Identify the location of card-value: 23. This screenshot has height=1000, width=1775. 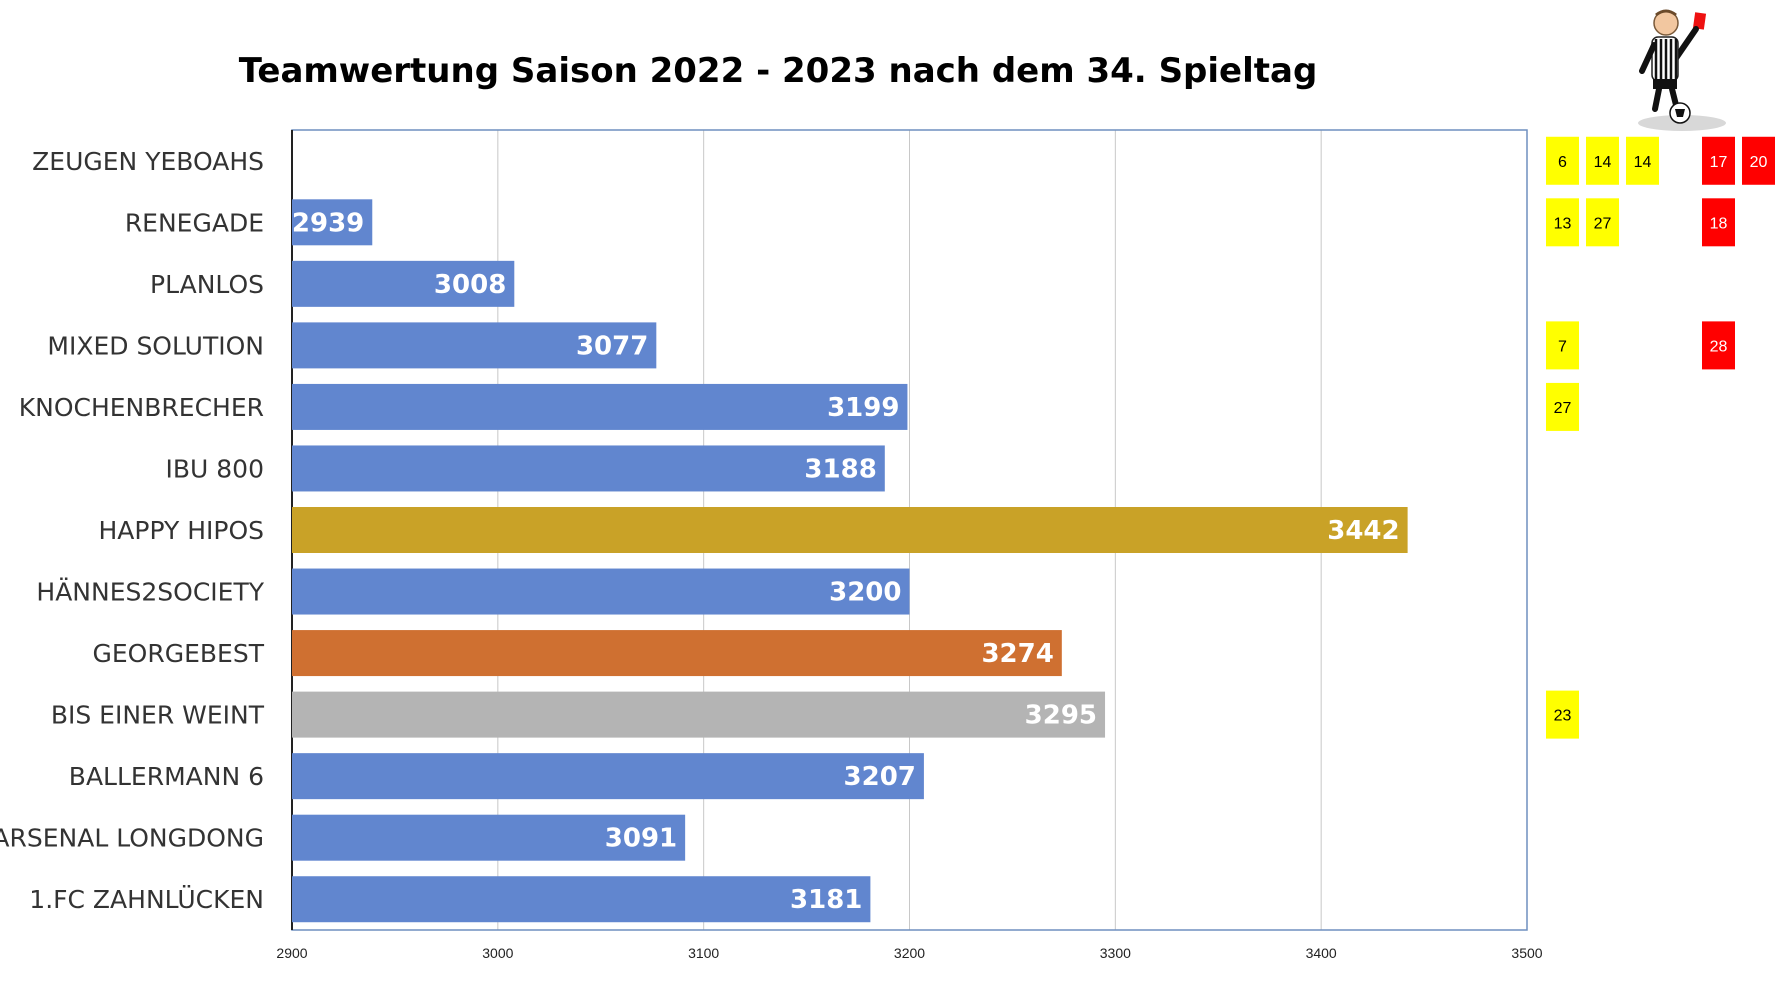
(1563, 716).